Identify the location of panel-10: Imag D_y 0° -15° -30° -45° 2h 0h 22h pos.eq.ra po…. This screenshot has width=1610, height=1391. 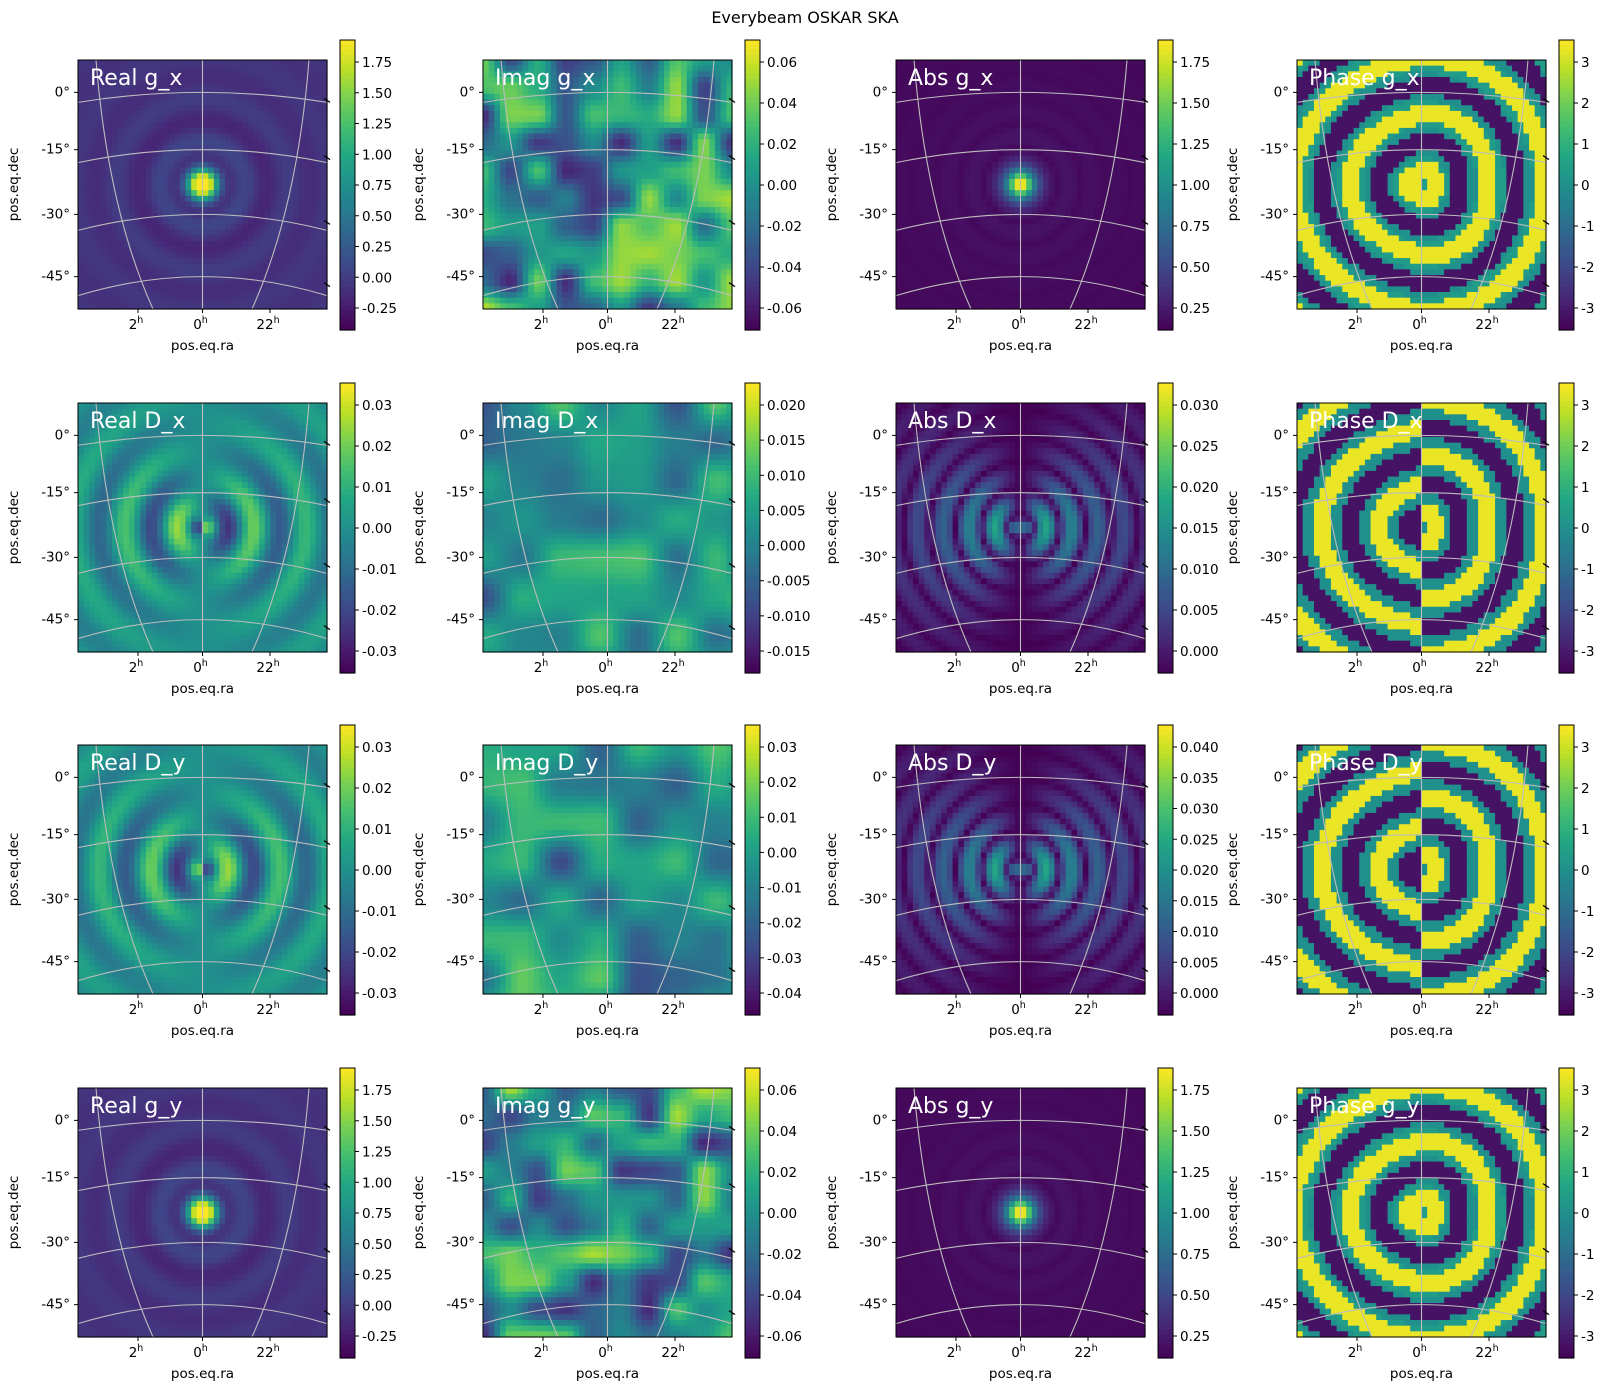
(606, 881).